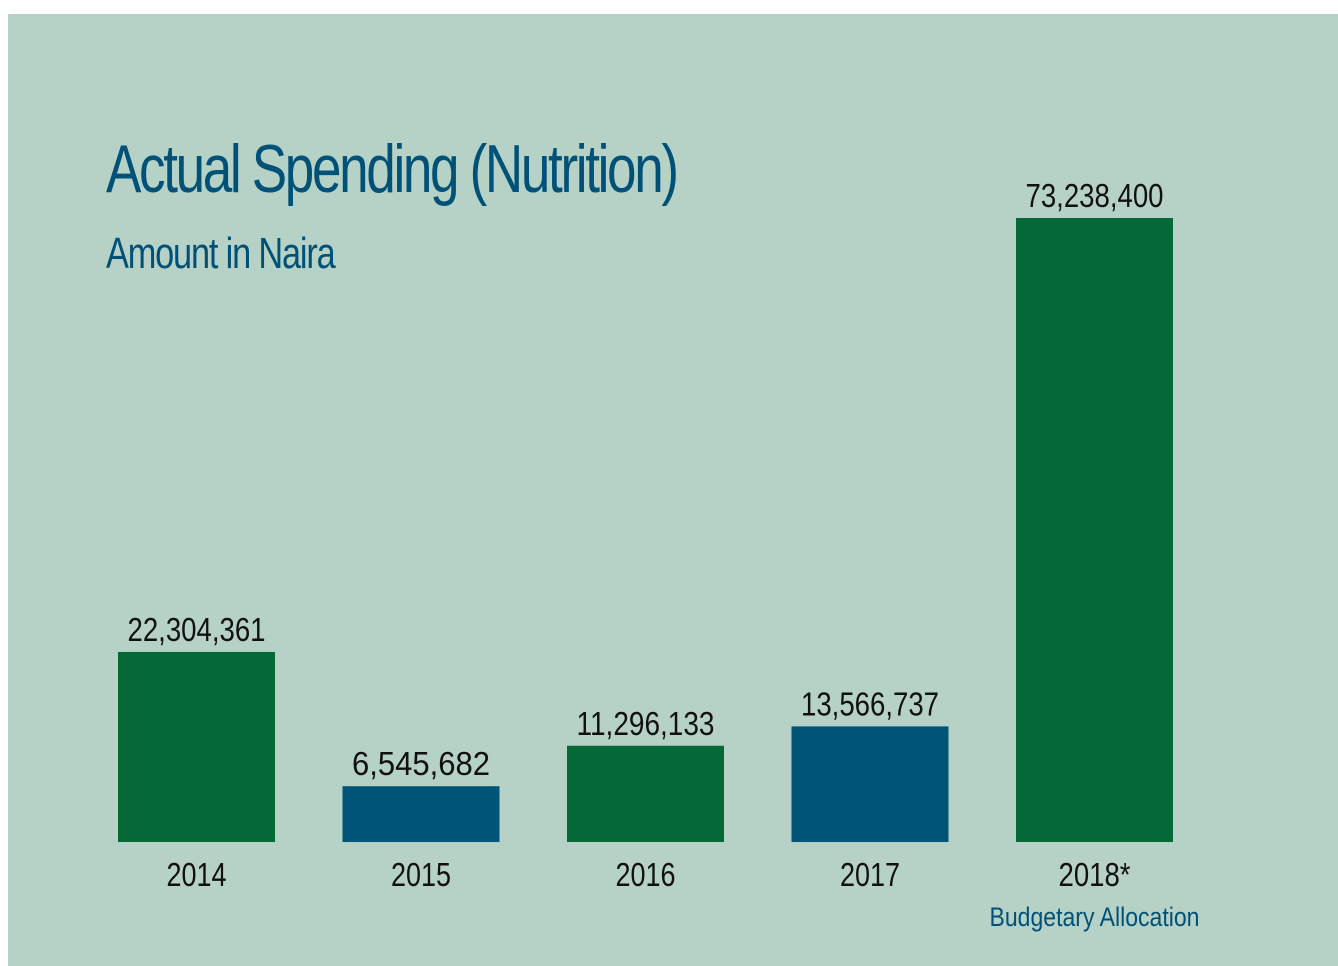 Image resolution: width=1338 pixels, height=966 pixels. Describe the element at coordinates (197, 629) in the screenshot. I see `value-label-2014: 22,304,361` at that location.